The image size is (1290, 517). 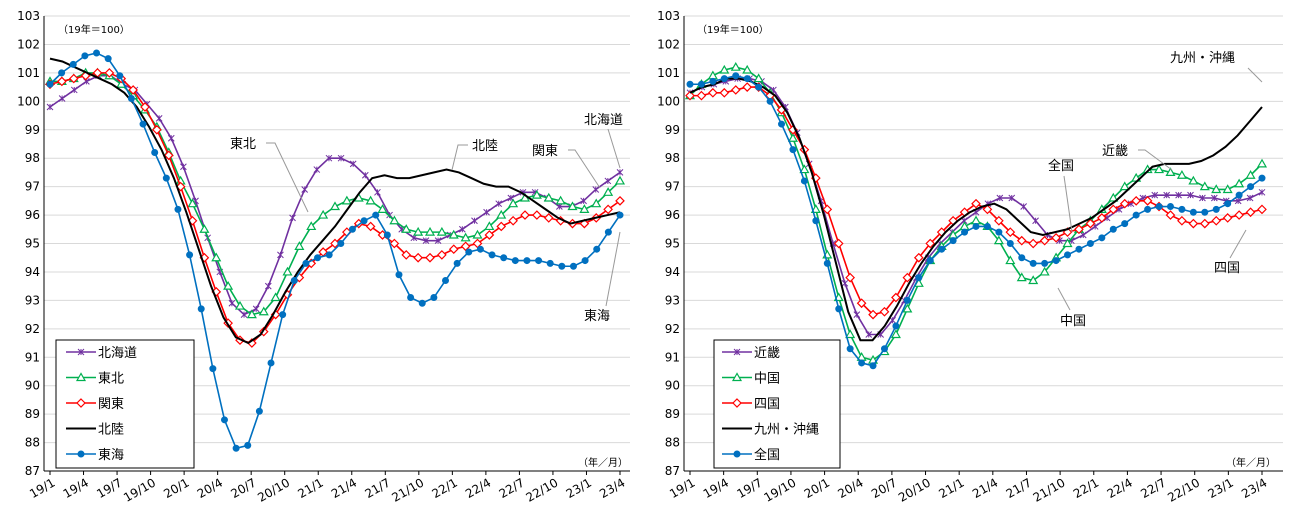 What do you see at coordinates (407, 489) in the screenshot?
I see `x-tick-label: 21/10` at bounding box center [407, 489].